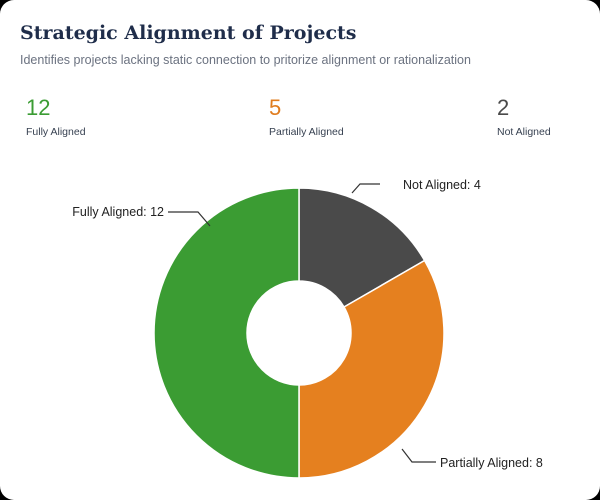 The width and height of the screenshot is (600, 500). What do you see at coordinates (503, 107) in the screenshot?
I see `stat-value: 2` at bounding box center [503, 107].